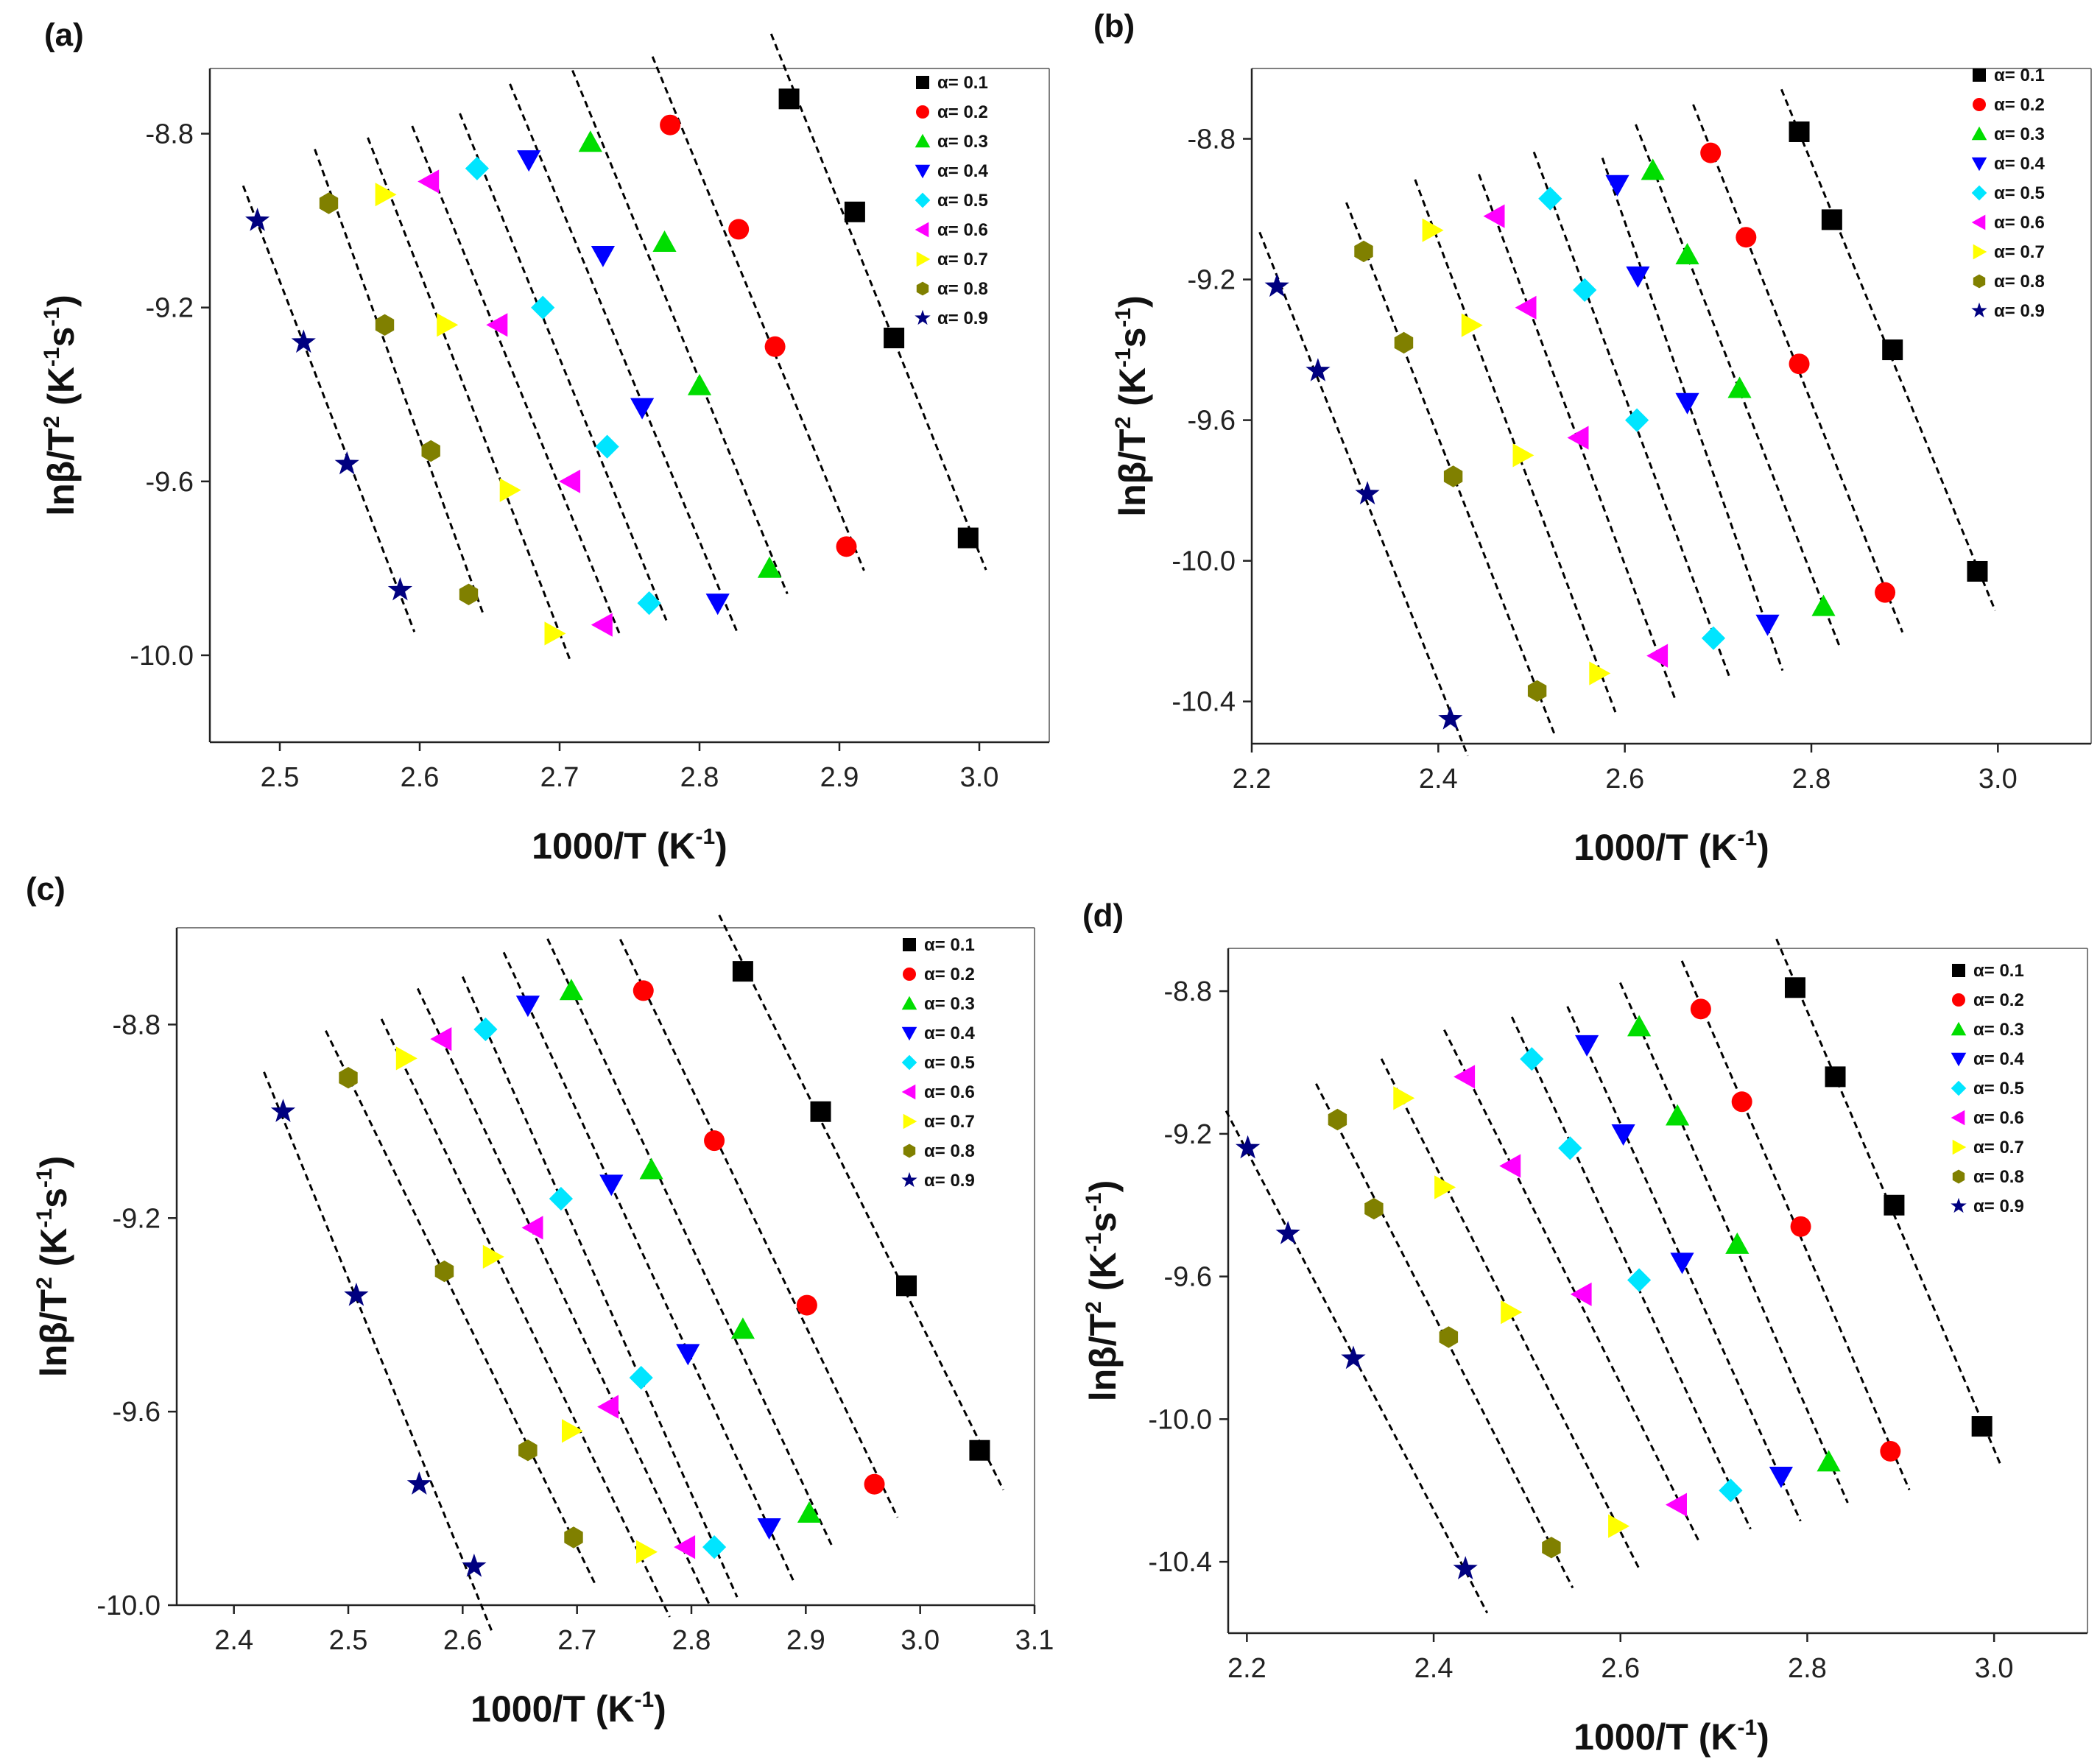  Describe the element at coordinates (962, 289) in the screenshot. I see `legend-label: α= 0.8` at that location.